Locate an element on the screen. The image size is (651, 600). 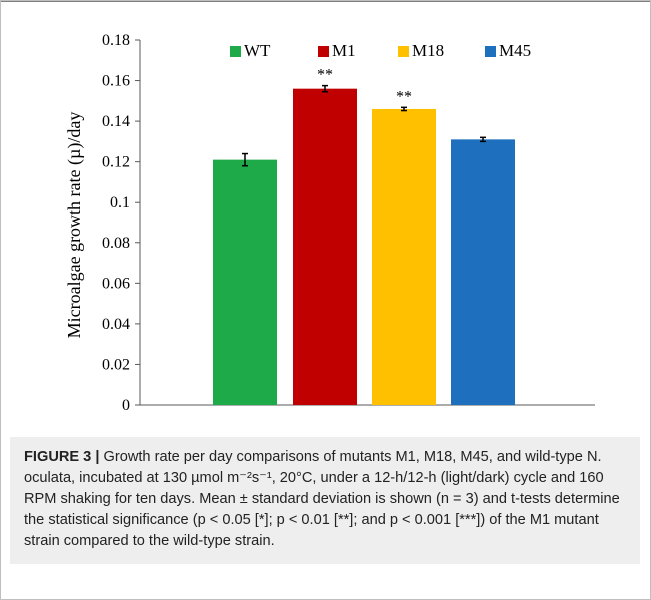
top-rule is located at coordinates (325, 1).